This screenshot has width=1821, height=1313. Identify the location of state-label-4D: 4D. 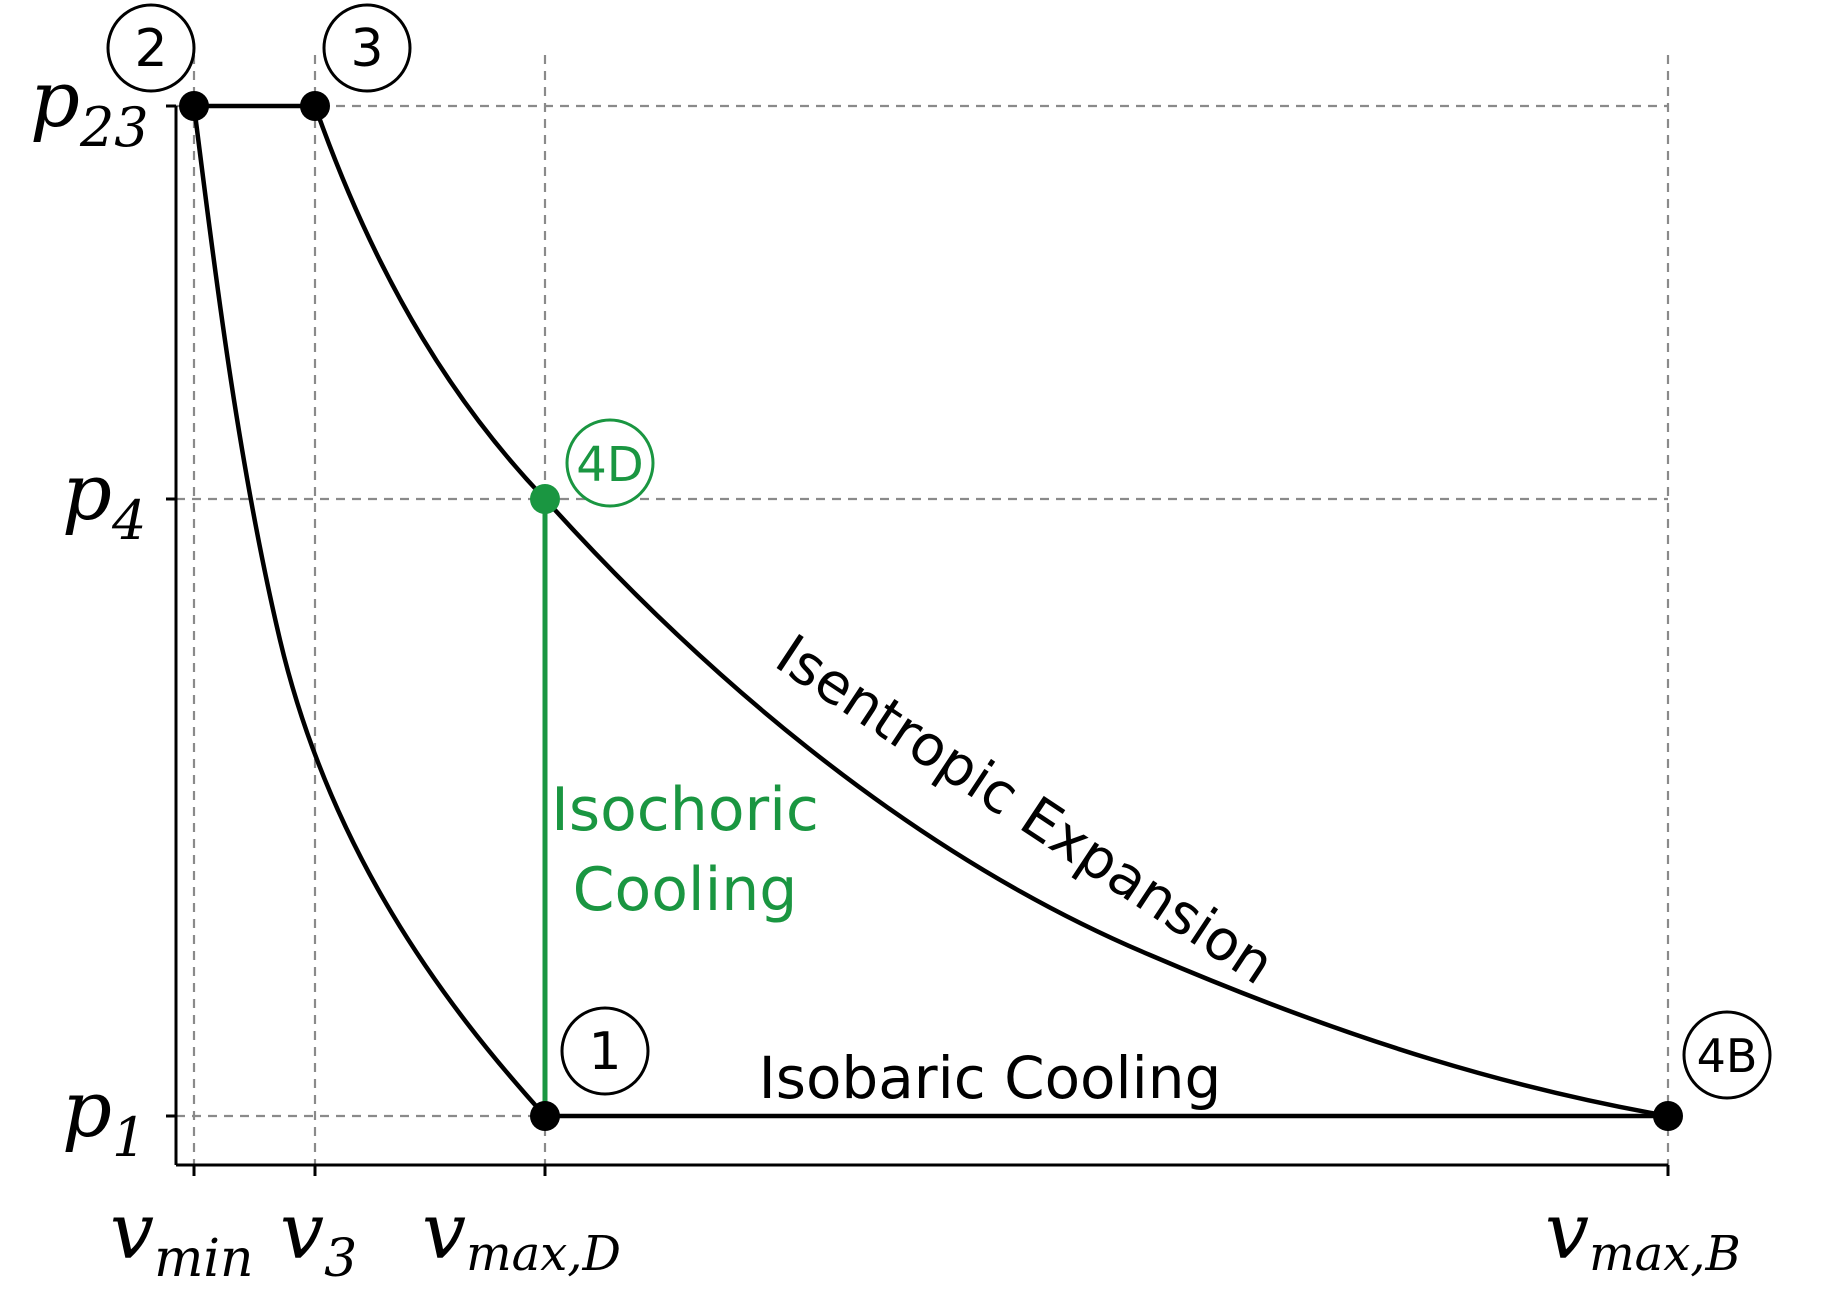
(610, 463).